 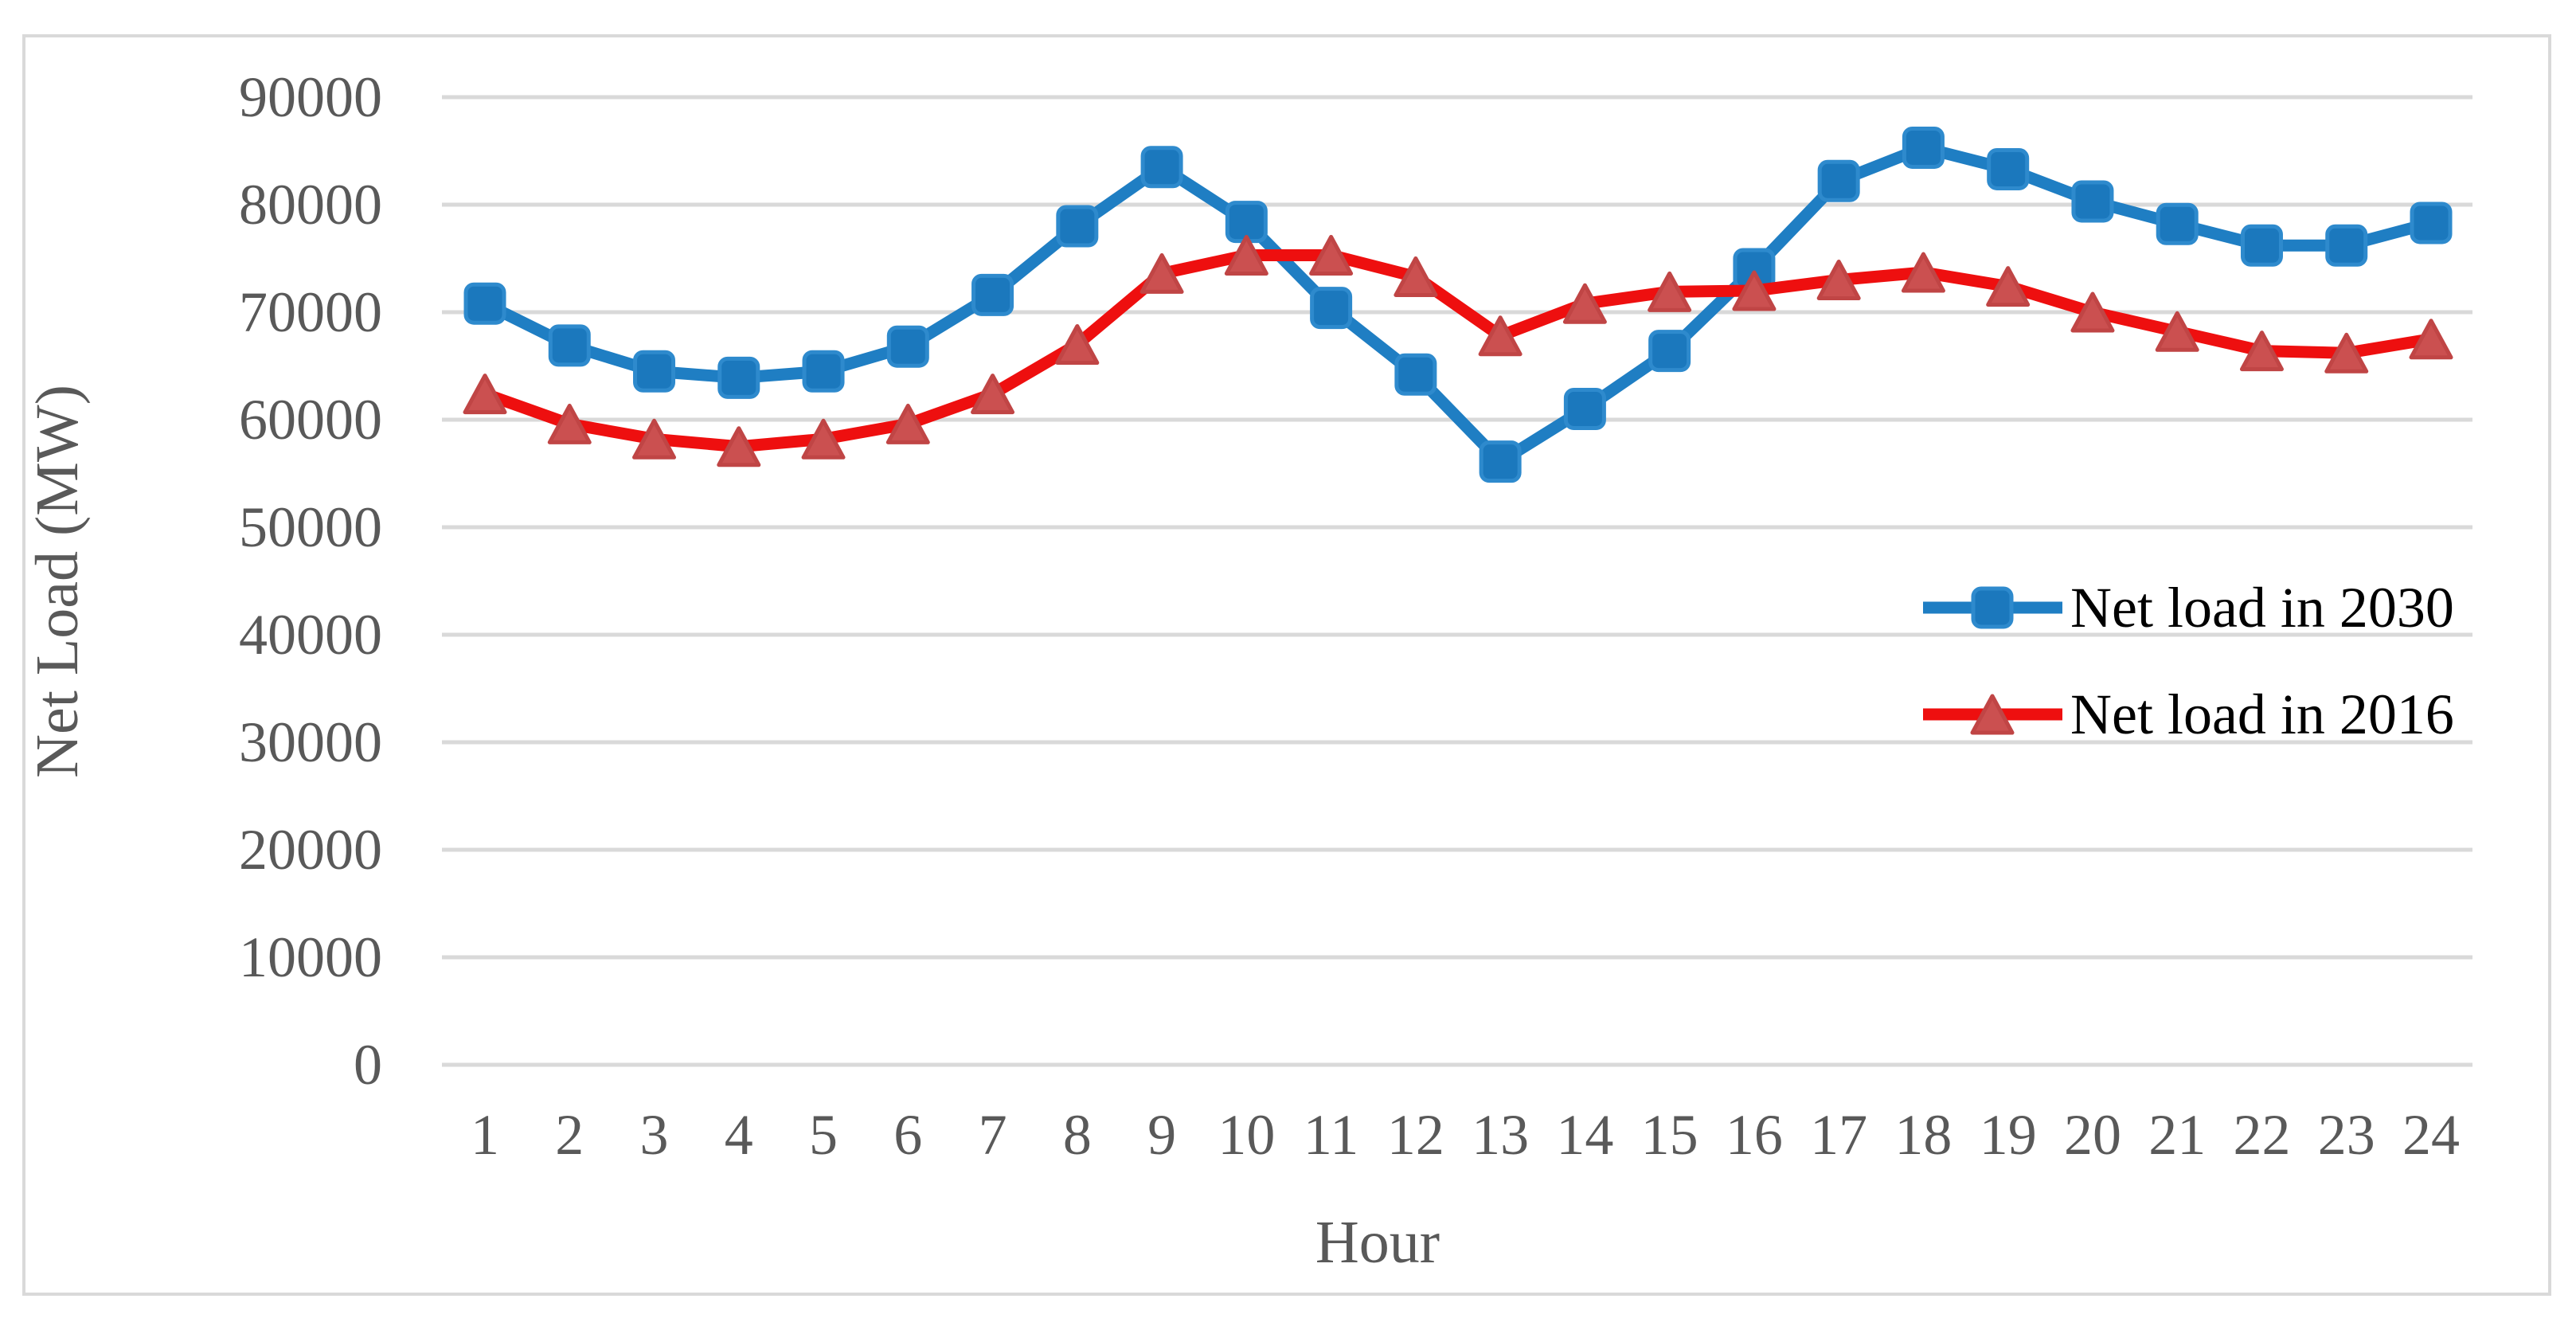 What do you see at coordinates (2177, 1135) in the screenshot?
I see `x-tick-label: 21` at bounding box center [2177, 1135].